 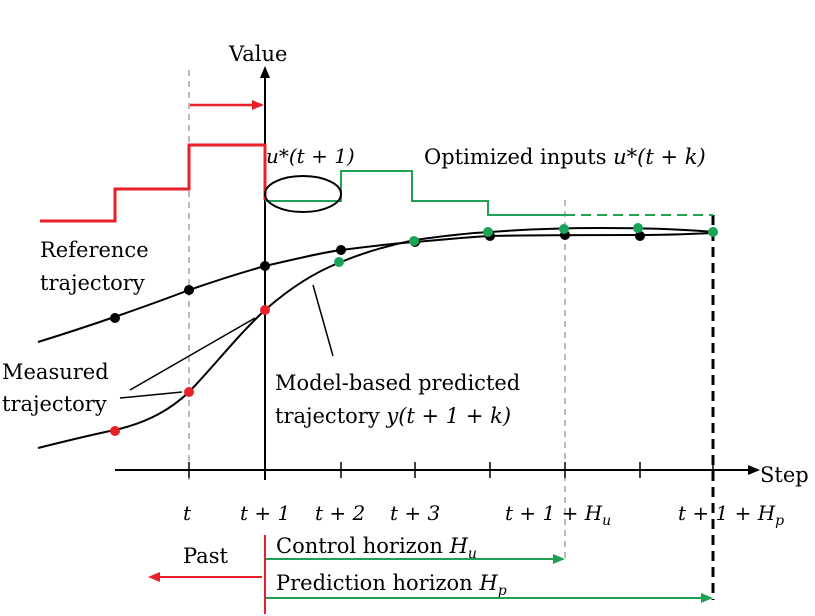 What do you see at coordinates (54, 404) in the screenshot?
I see `measured-label-2: trajectory` at bounding box center [54, 404].